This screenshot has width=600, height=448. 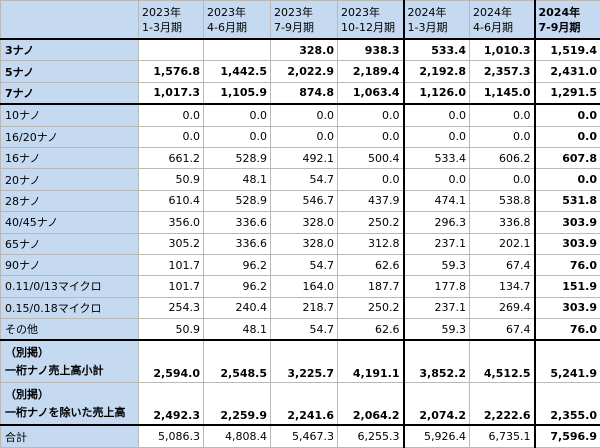 What do you see at coordinates (502, 330) in the screenshot?
I see `value-cell: 67.4` at bounding box center [502, 330].